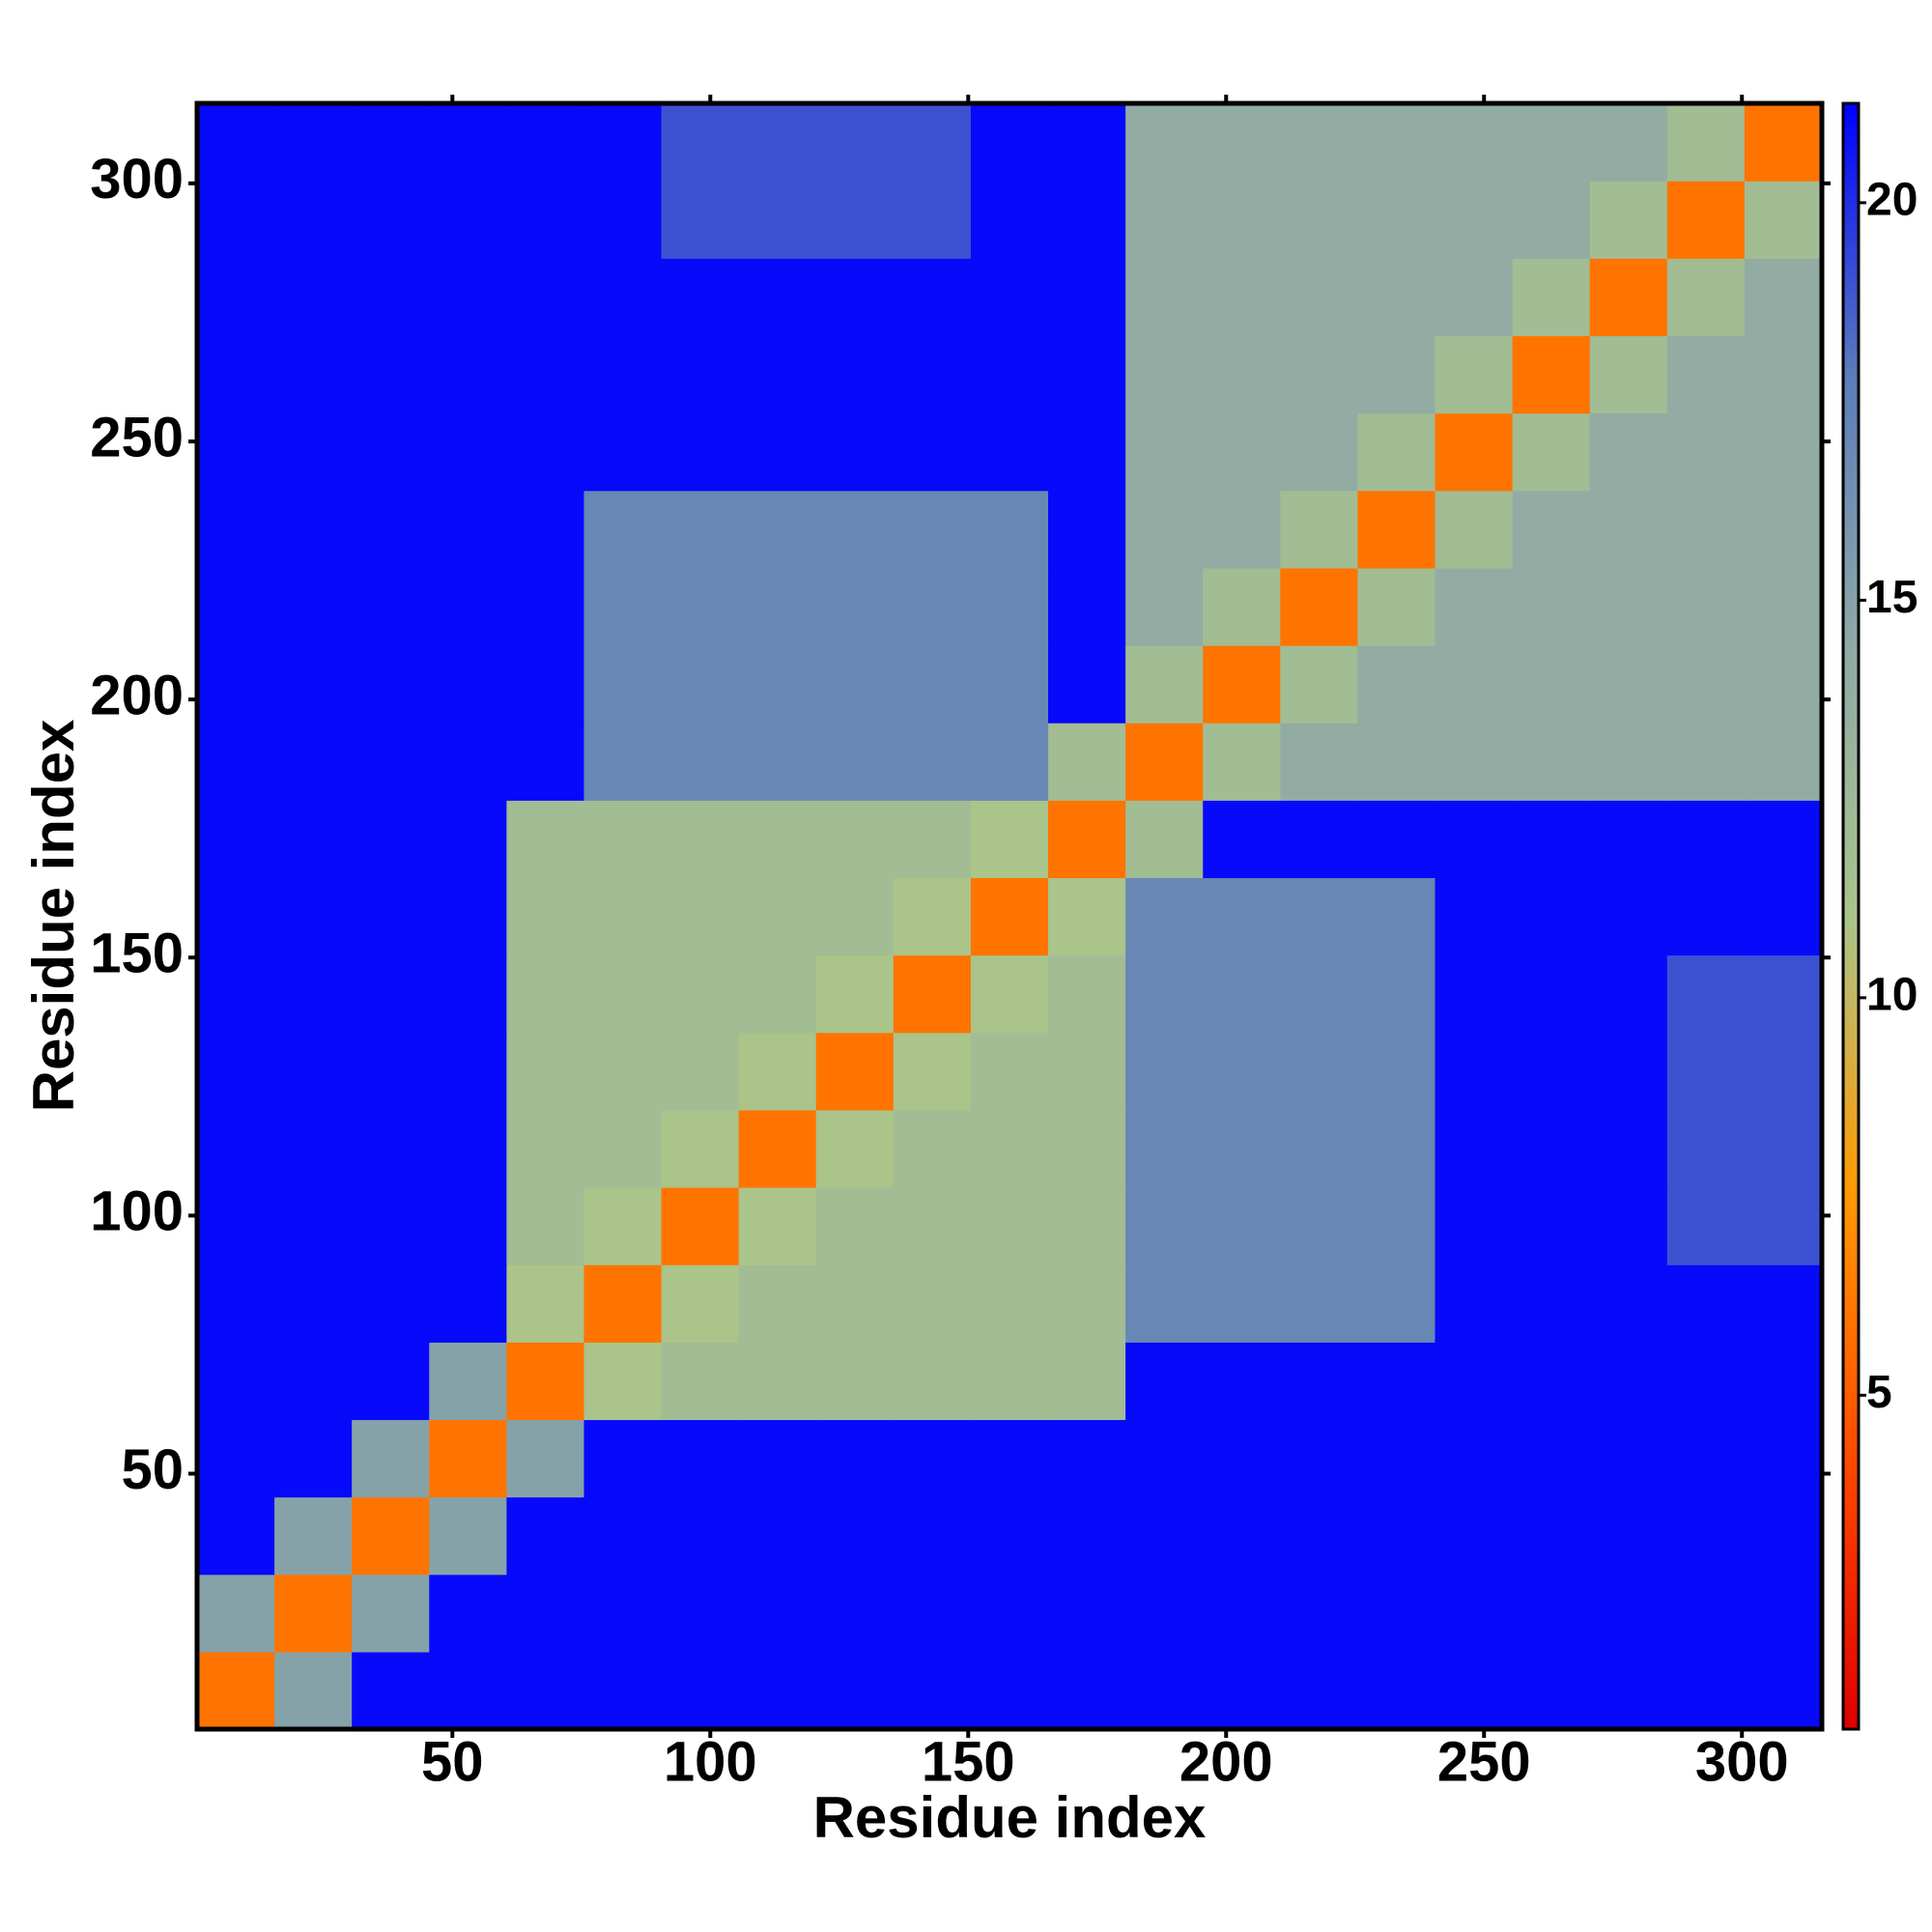 The width and height of the screenshot is (1932, 1932). I want to click on colorbar-tick-label: 20, so click(1892, 200).